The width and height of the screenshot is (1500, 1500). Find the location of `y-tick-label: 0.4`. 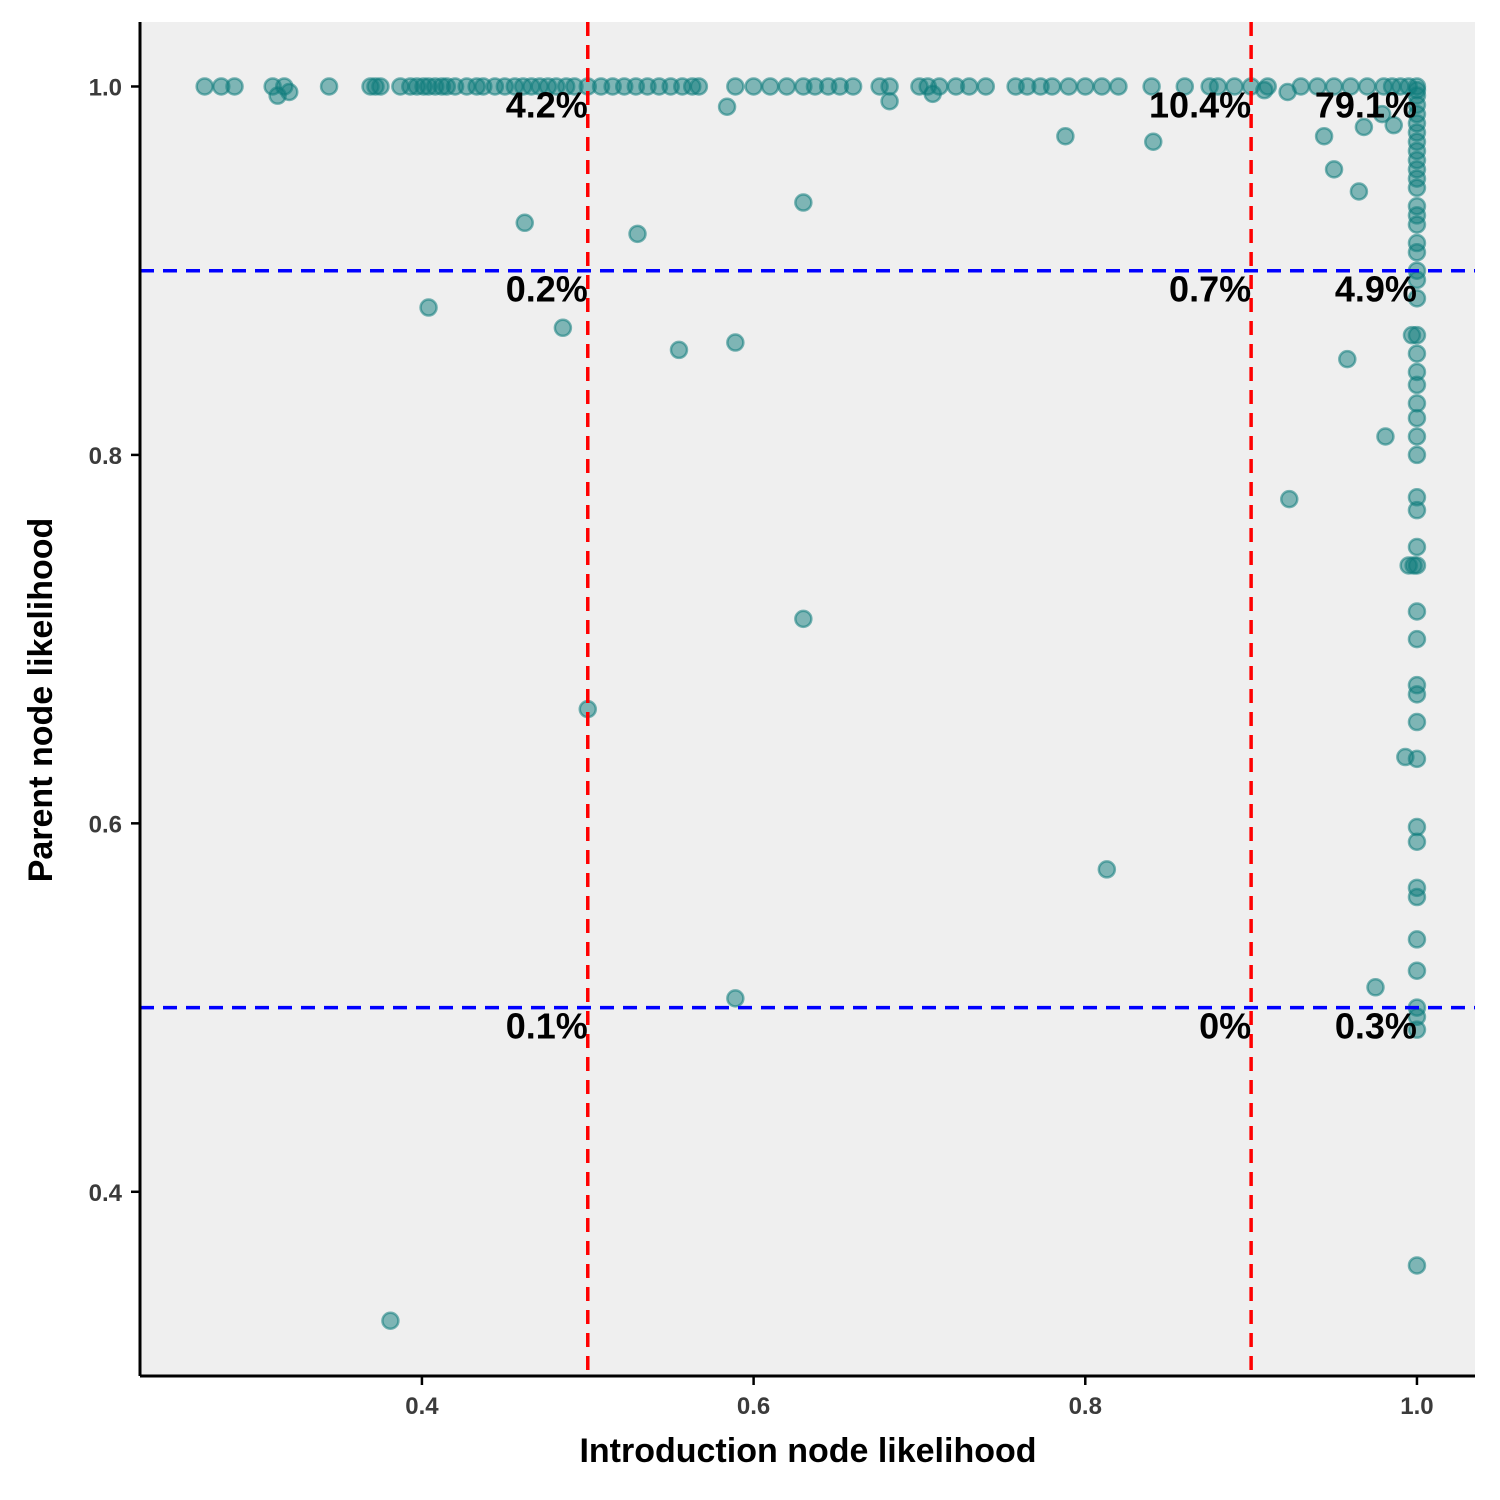

y-tick-label: 0.4 is located at coordinates (106, 1193).